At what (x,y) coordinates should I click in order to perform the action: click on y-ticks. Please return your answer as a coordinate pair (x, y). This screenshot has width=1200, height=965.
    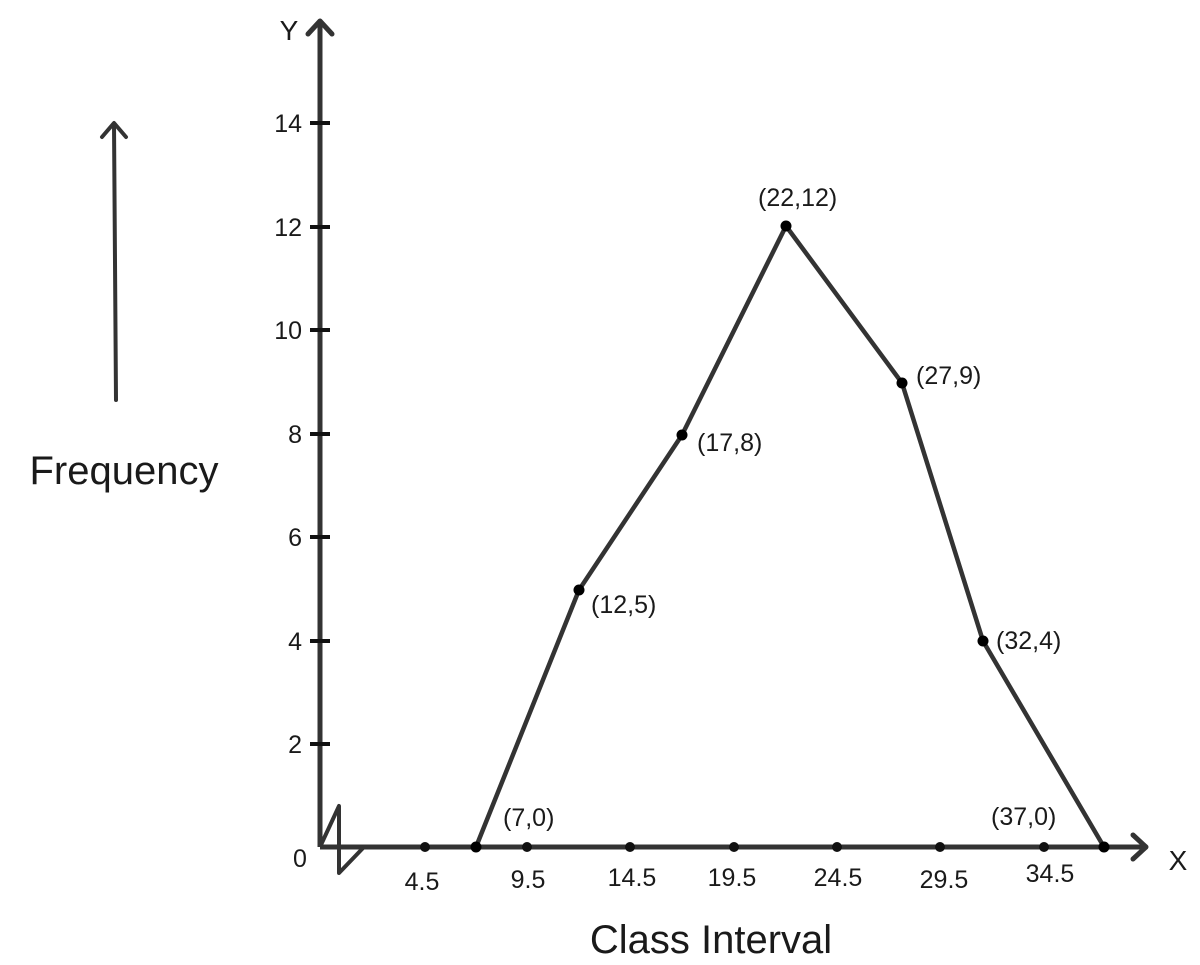
    Looking at the image, I should click on (320, 433).